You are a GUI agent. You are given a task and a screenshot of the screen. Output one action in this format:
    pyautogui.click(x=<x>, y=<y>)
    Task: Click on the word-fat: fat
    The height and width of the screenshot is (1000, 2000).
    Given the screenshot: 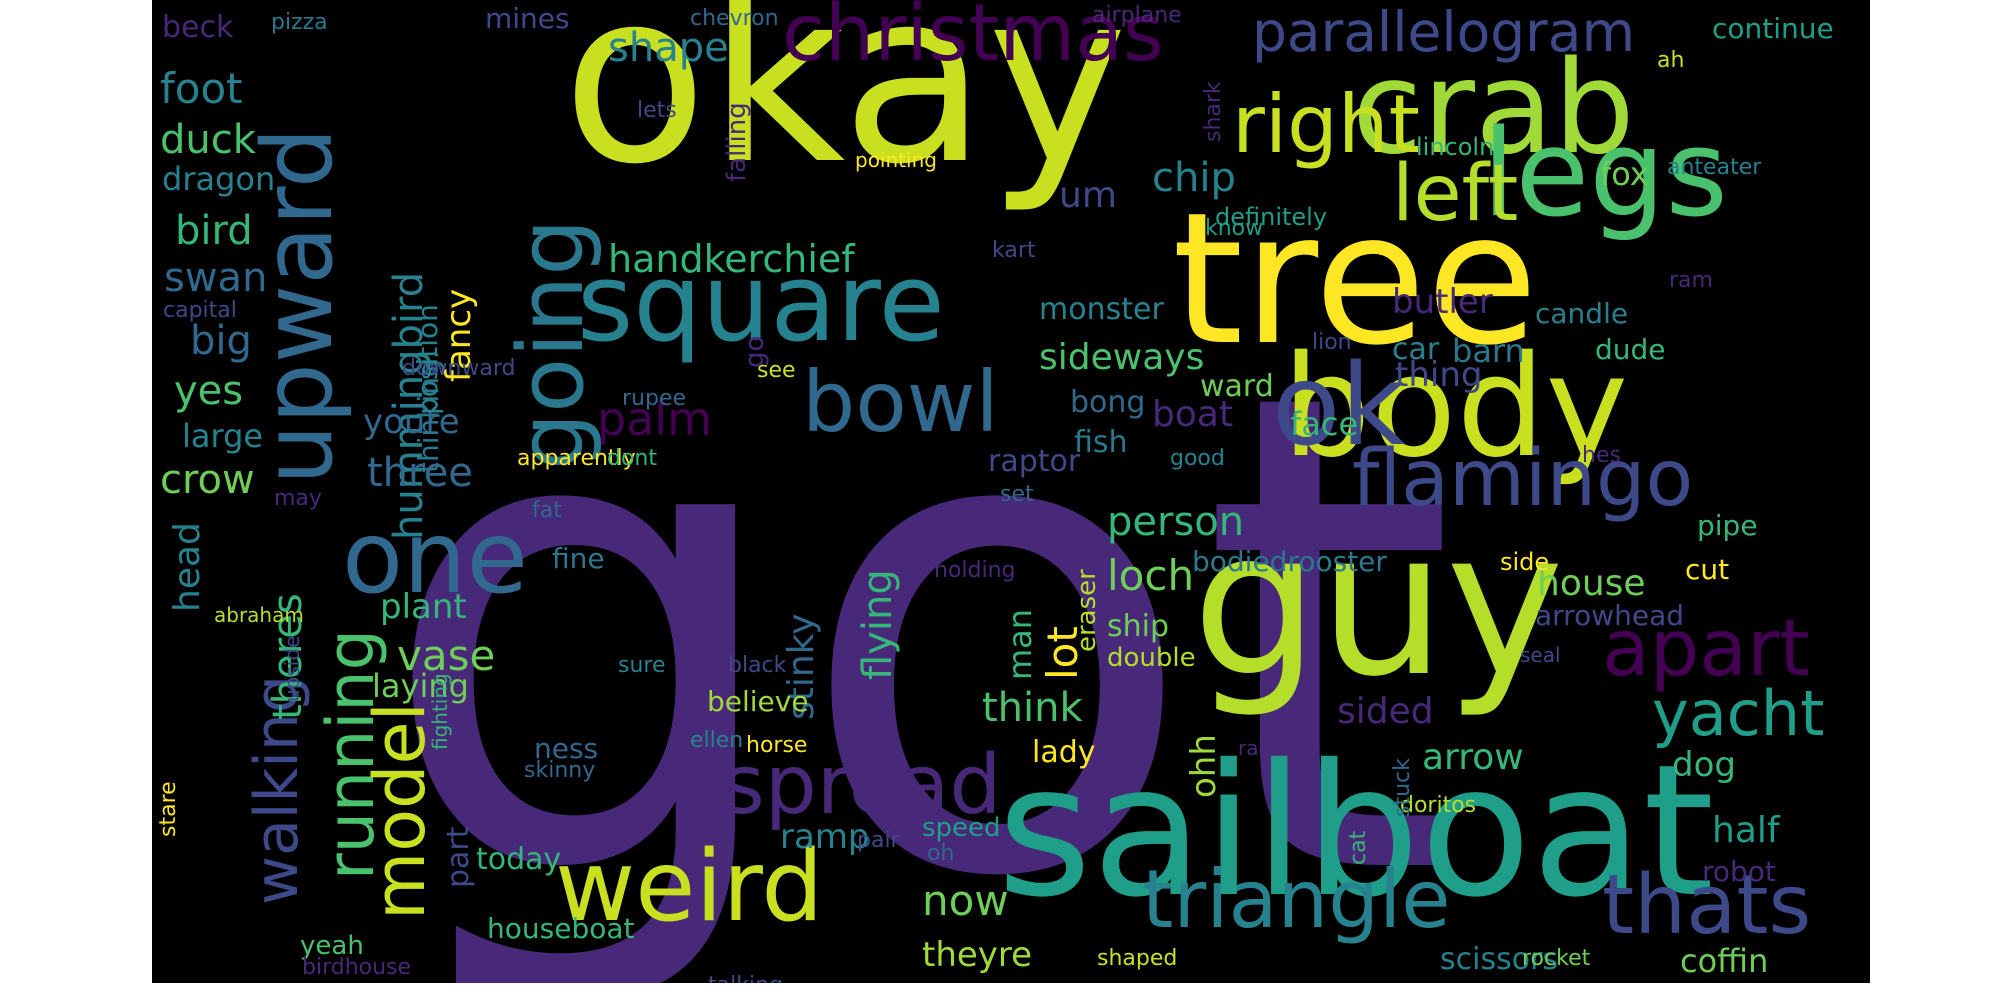 What is the action you would take?
    pyautogui.click(x=547, y=510)
    